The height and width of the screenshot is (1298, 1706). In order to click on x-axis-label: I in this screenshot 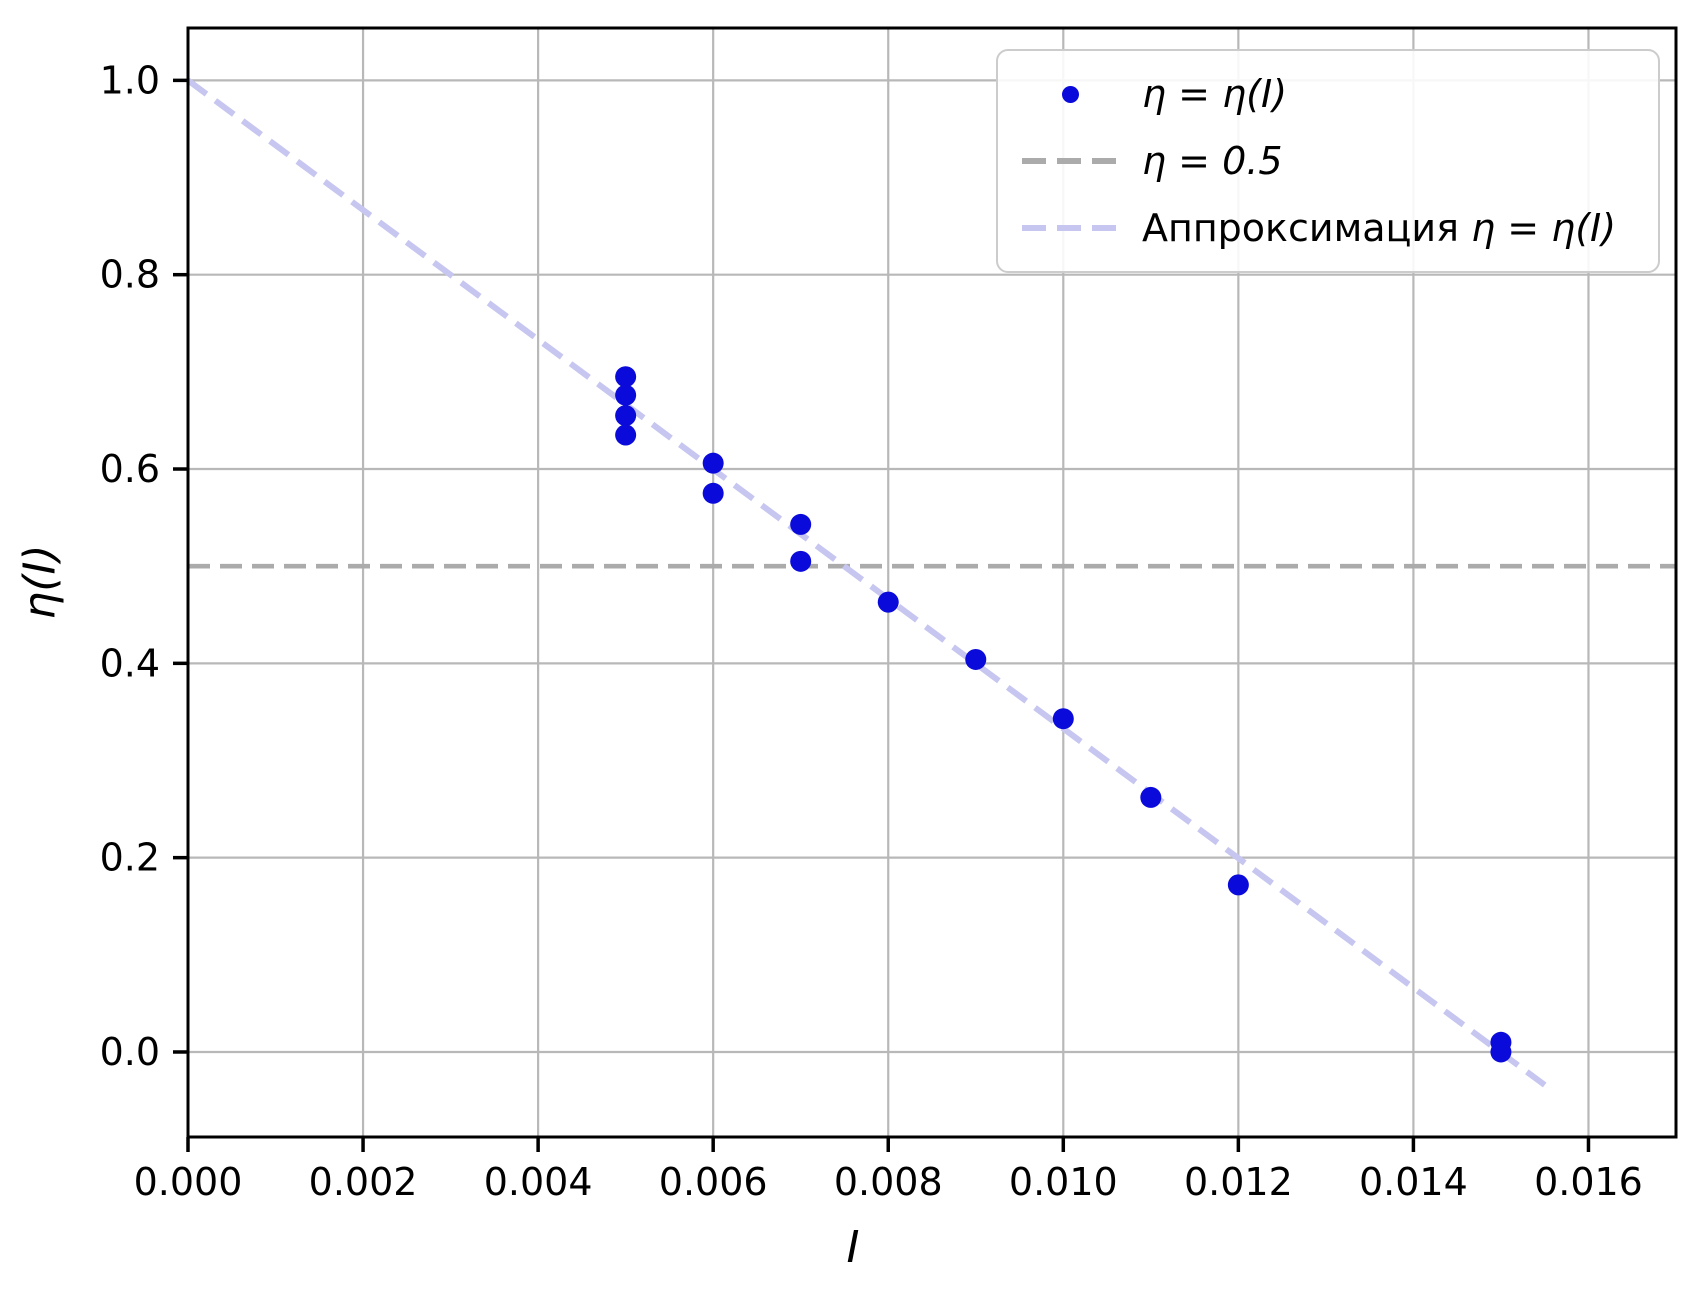, I will do `click(853, 1247)`.